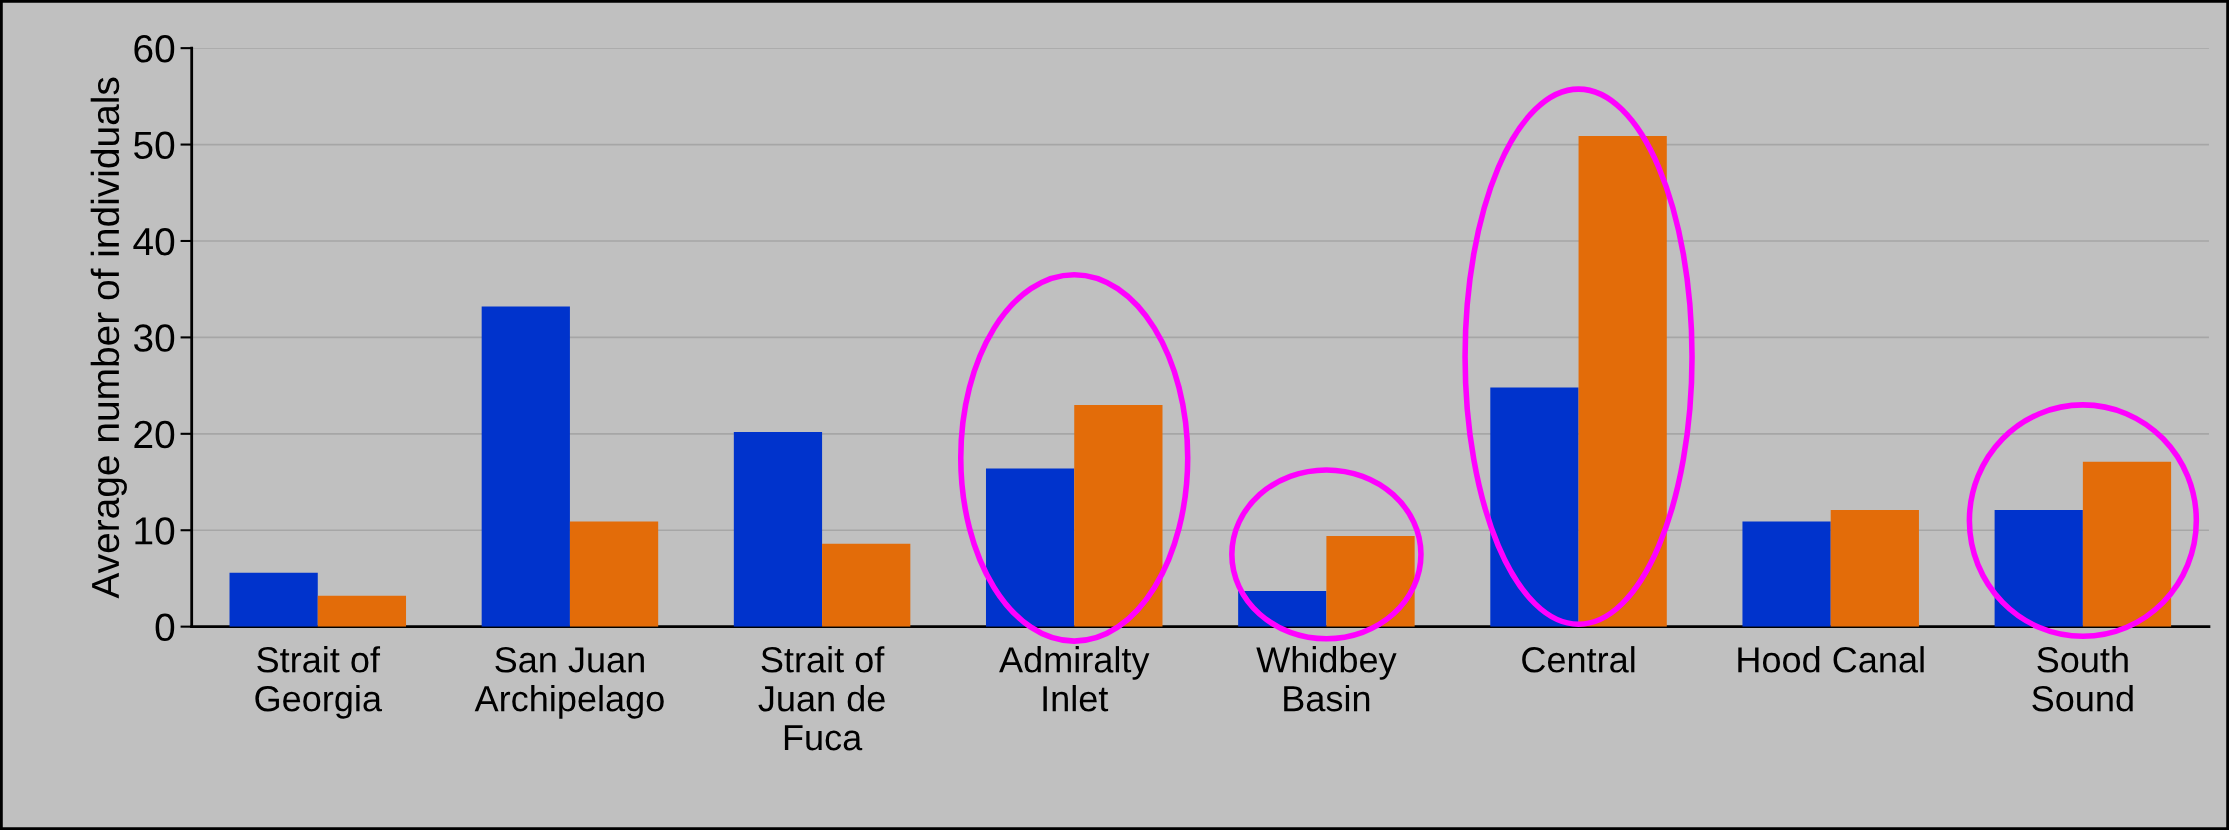 The image size is (2229, 830). I want to click on x-tick-label: Central, so click(1578, 659).